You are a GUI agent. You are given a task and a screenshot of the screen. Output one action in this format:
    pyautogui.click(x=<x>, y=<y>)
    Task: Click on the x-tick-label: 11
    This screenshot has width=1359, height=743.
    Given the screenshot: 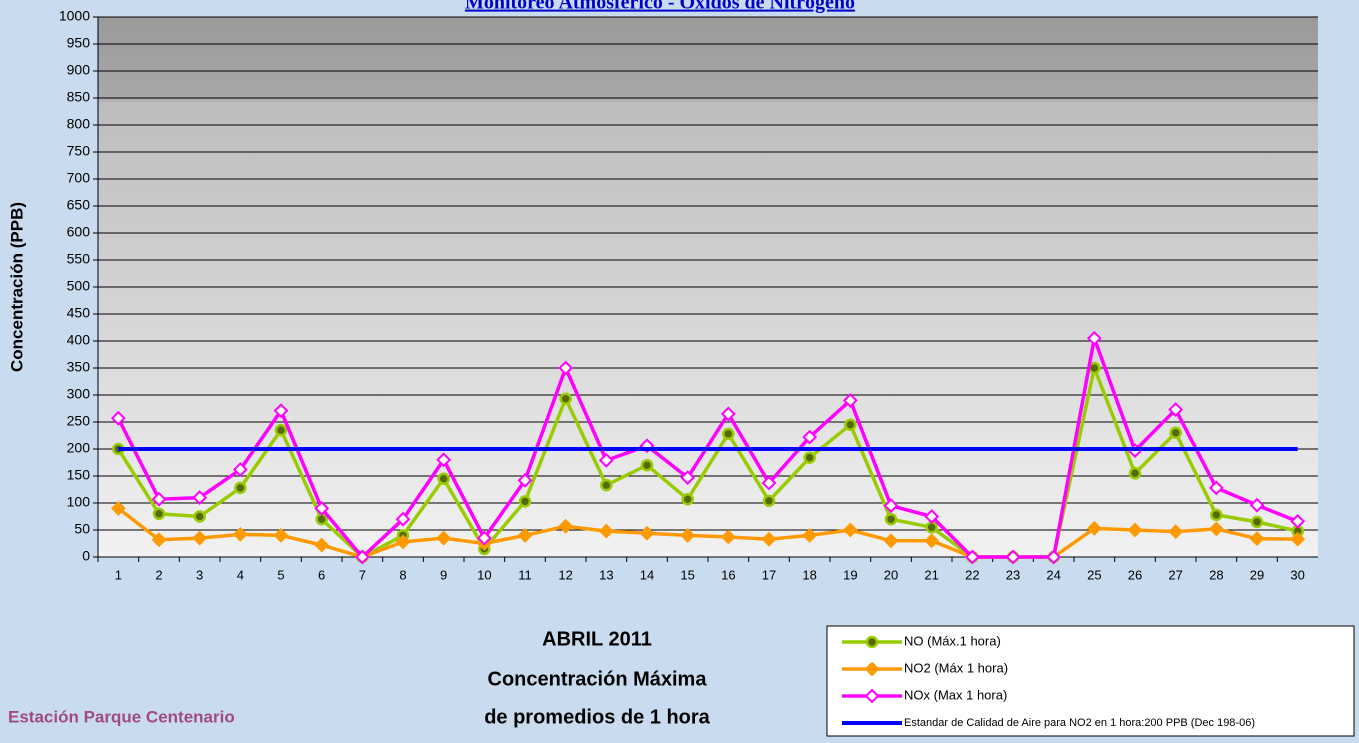 What is the action you would take?
    pyautogui.click(x=525, y=574)
    